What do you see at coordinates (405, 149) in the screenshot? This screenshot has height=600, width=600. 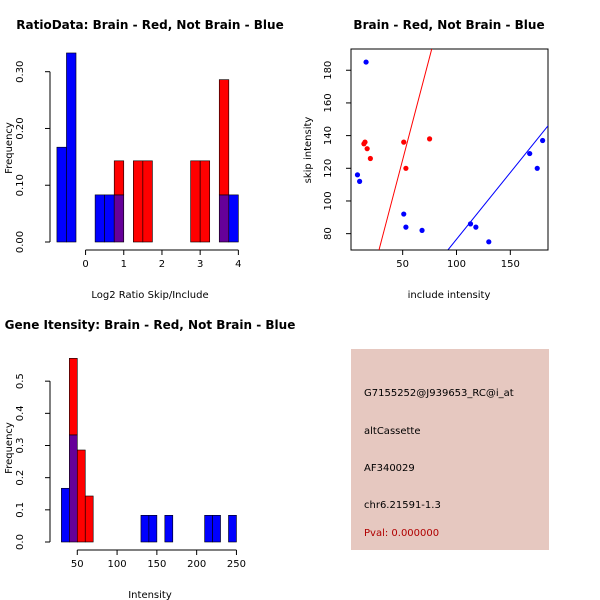 I see `scatter-fit-line-brain` at bounding box center [405, 149].